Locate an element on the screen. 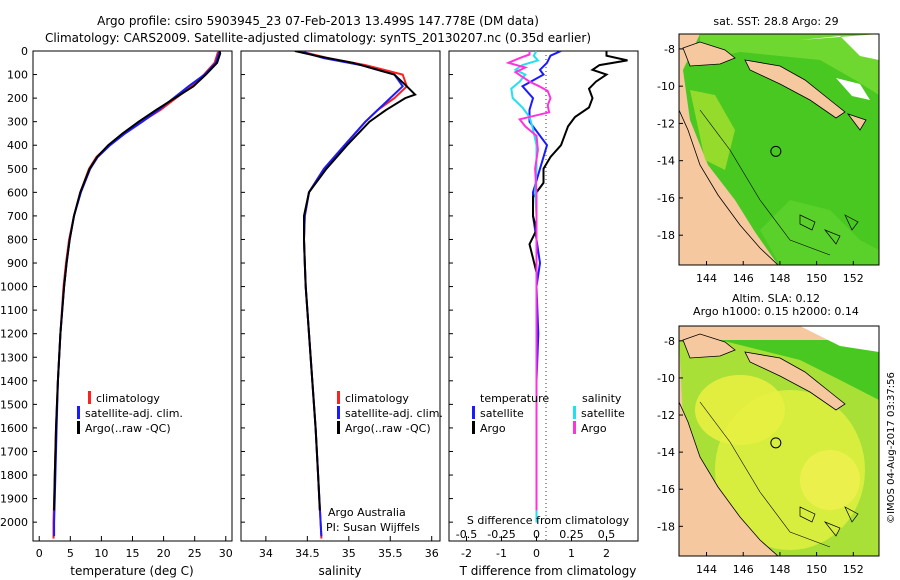  ytick-label: 2000 is located at coordinates (14, 522).